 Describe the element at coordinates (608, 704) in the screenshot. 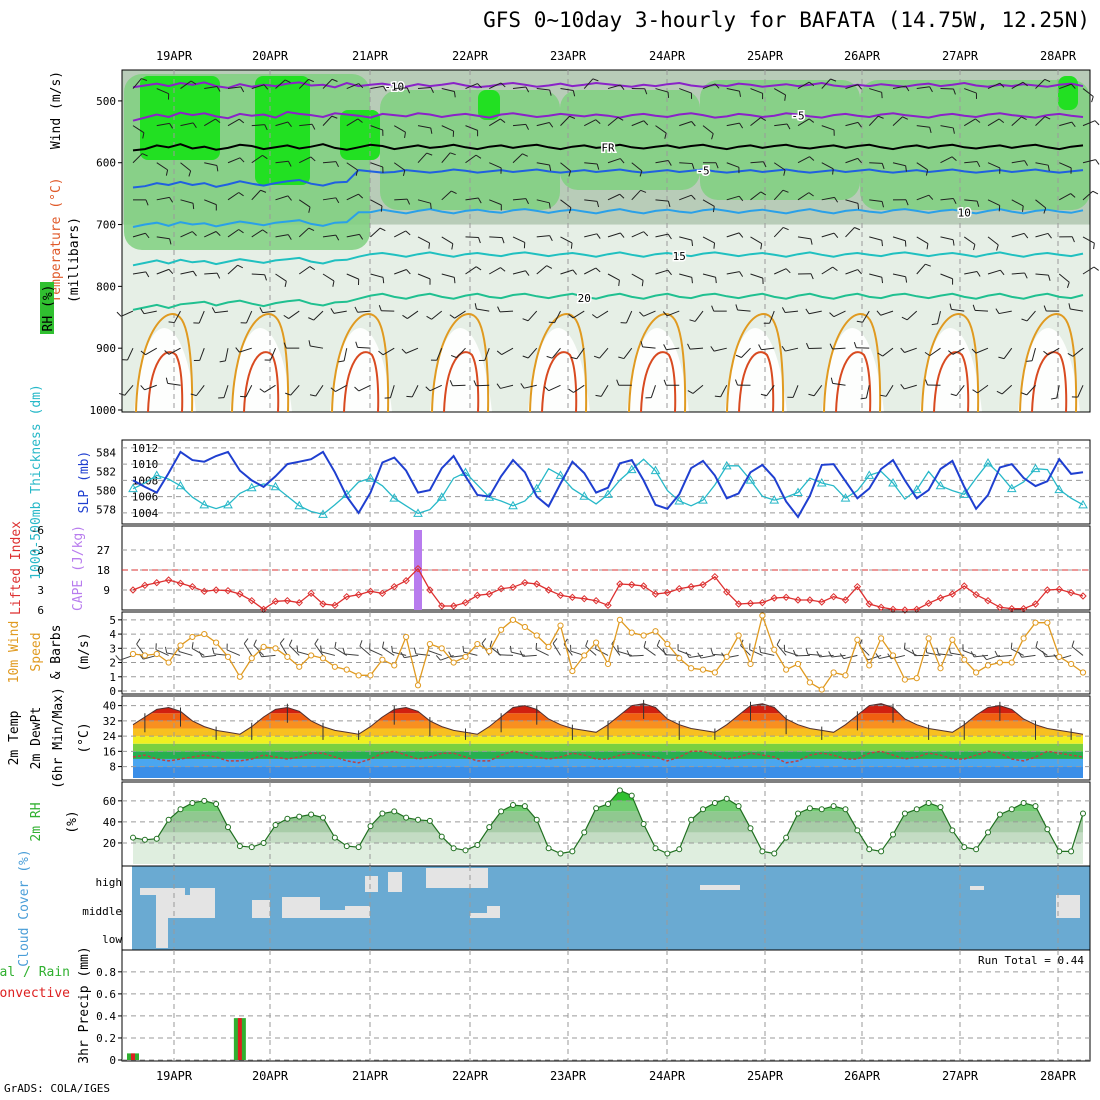

I see `temp-band` at that location.